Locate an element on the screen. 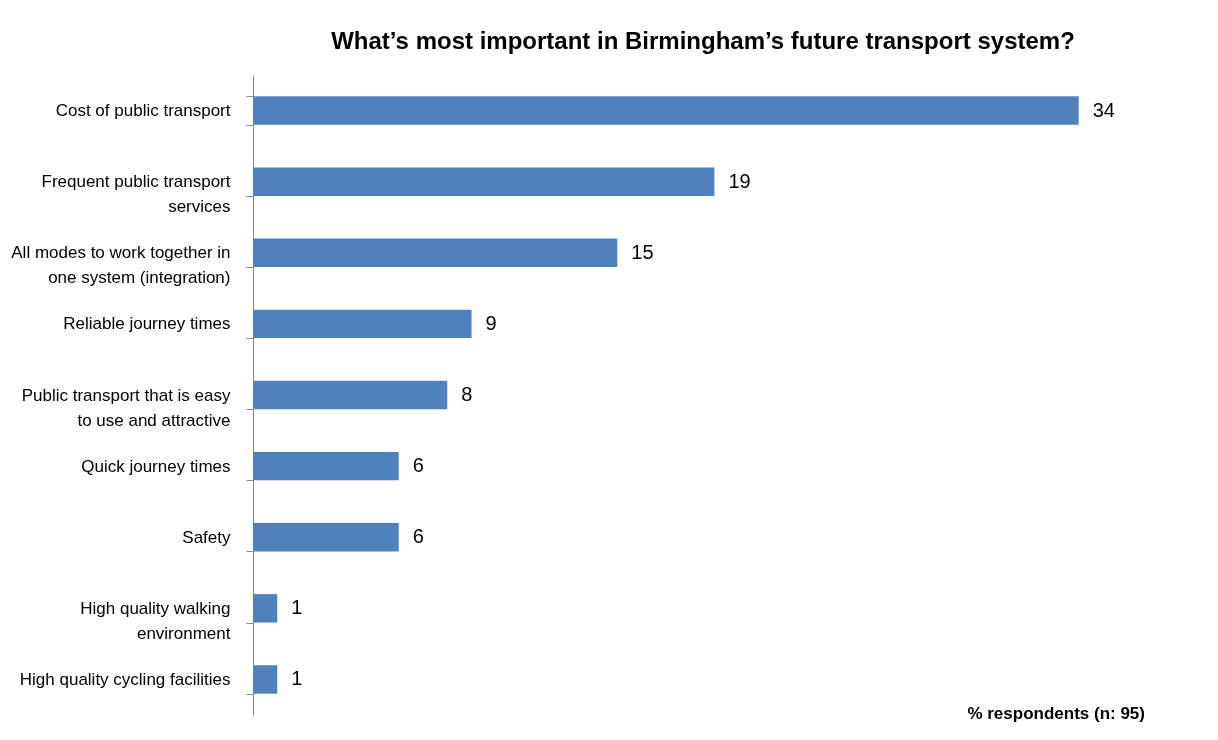 This screenshot has width=1218, height=740. y-tick-label: High quality walking environment is located at coordinates (155, 620).